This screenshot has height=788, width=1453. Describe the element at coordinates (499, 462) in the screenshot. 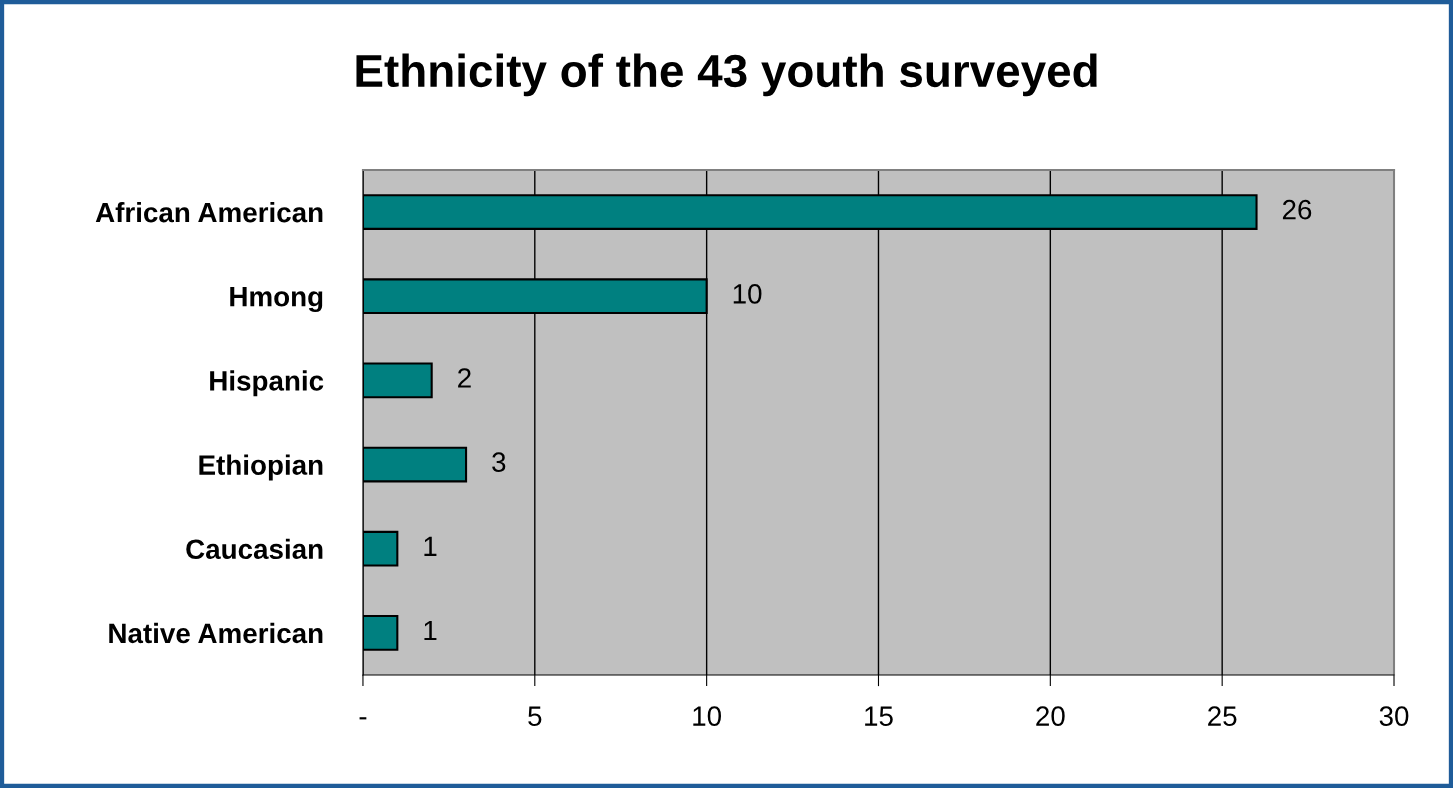

I see `data-label: 3` at that location.